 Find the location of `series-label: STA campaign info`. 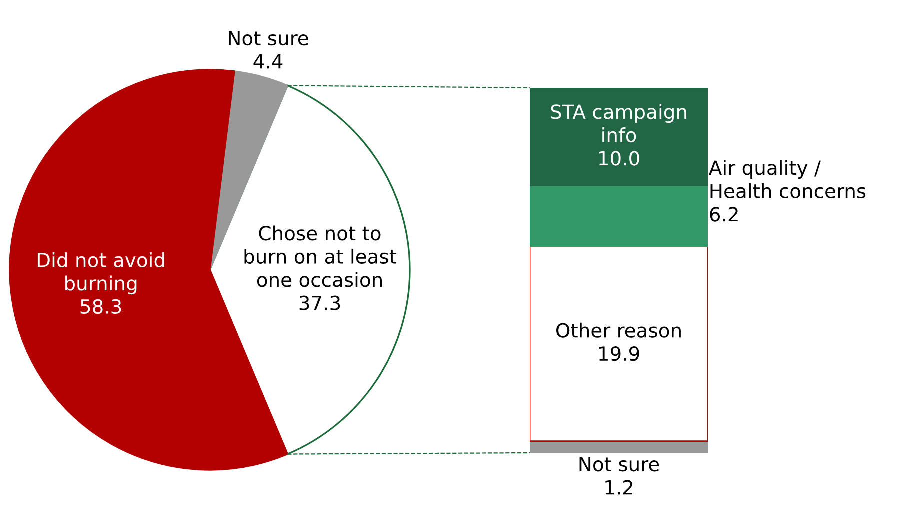

series-label: STA campaign info is located at coordinates (618, 123).